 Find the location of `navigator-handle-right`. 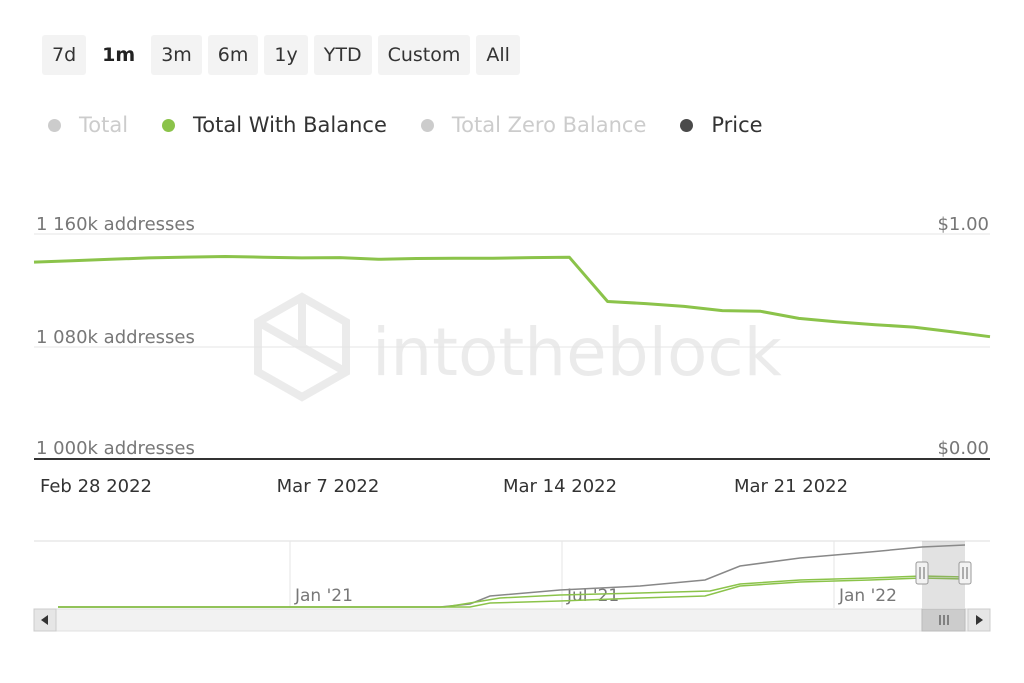

navigator-handle-right is located at coordinates (965, 573).